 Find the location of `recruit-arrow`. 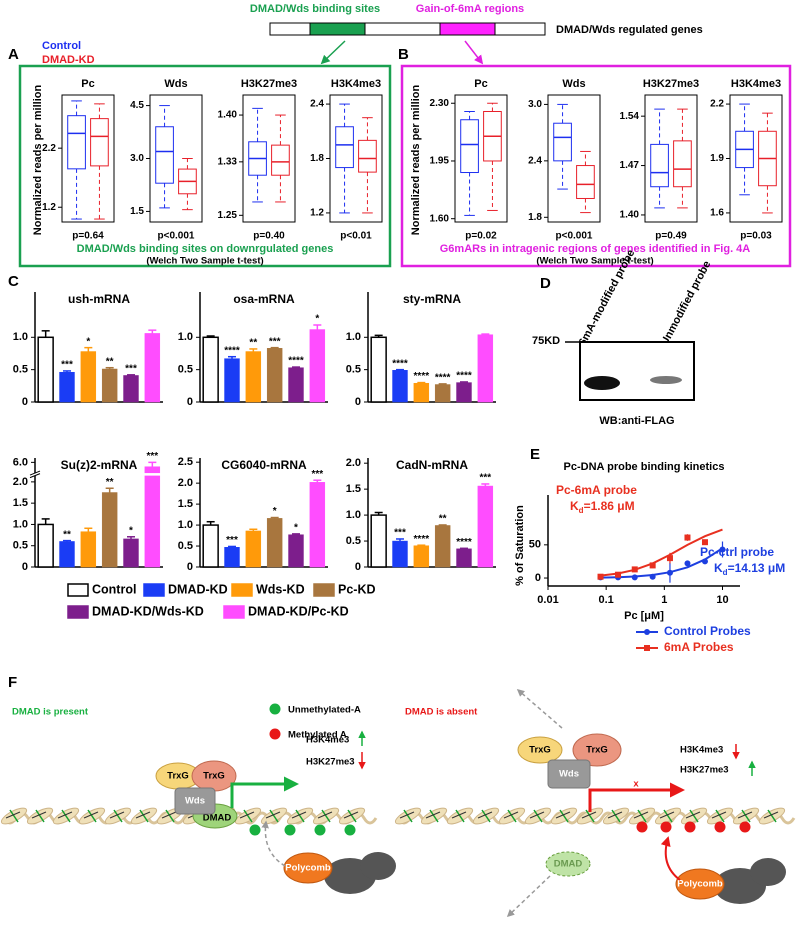

recruit-arrow is located at coordinates (670, 858).